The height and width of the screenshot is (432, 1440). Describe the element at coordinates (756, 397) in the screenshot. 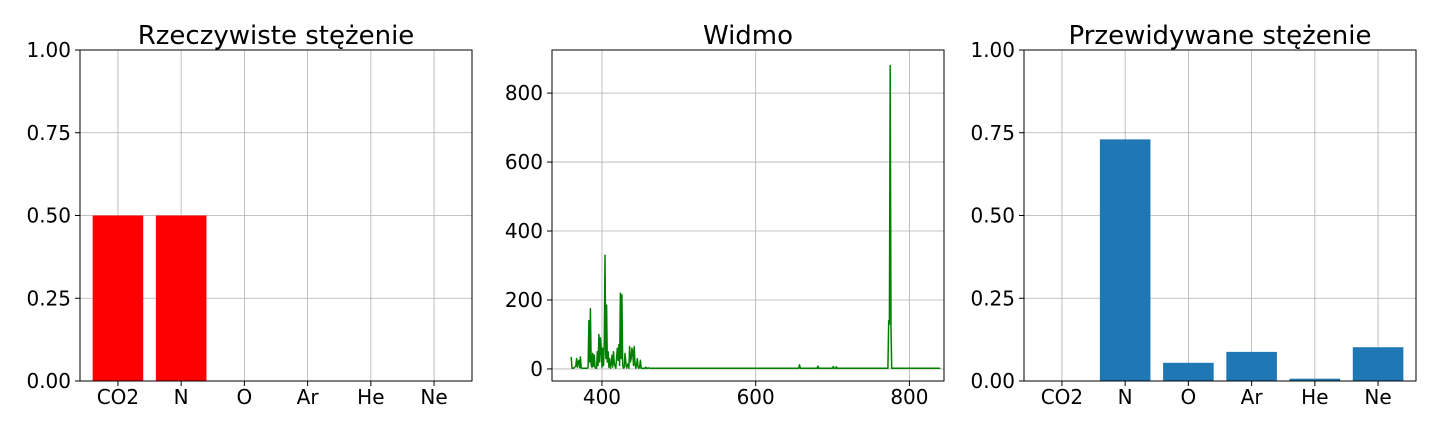

I see `x-tick-label: 600` at that location.